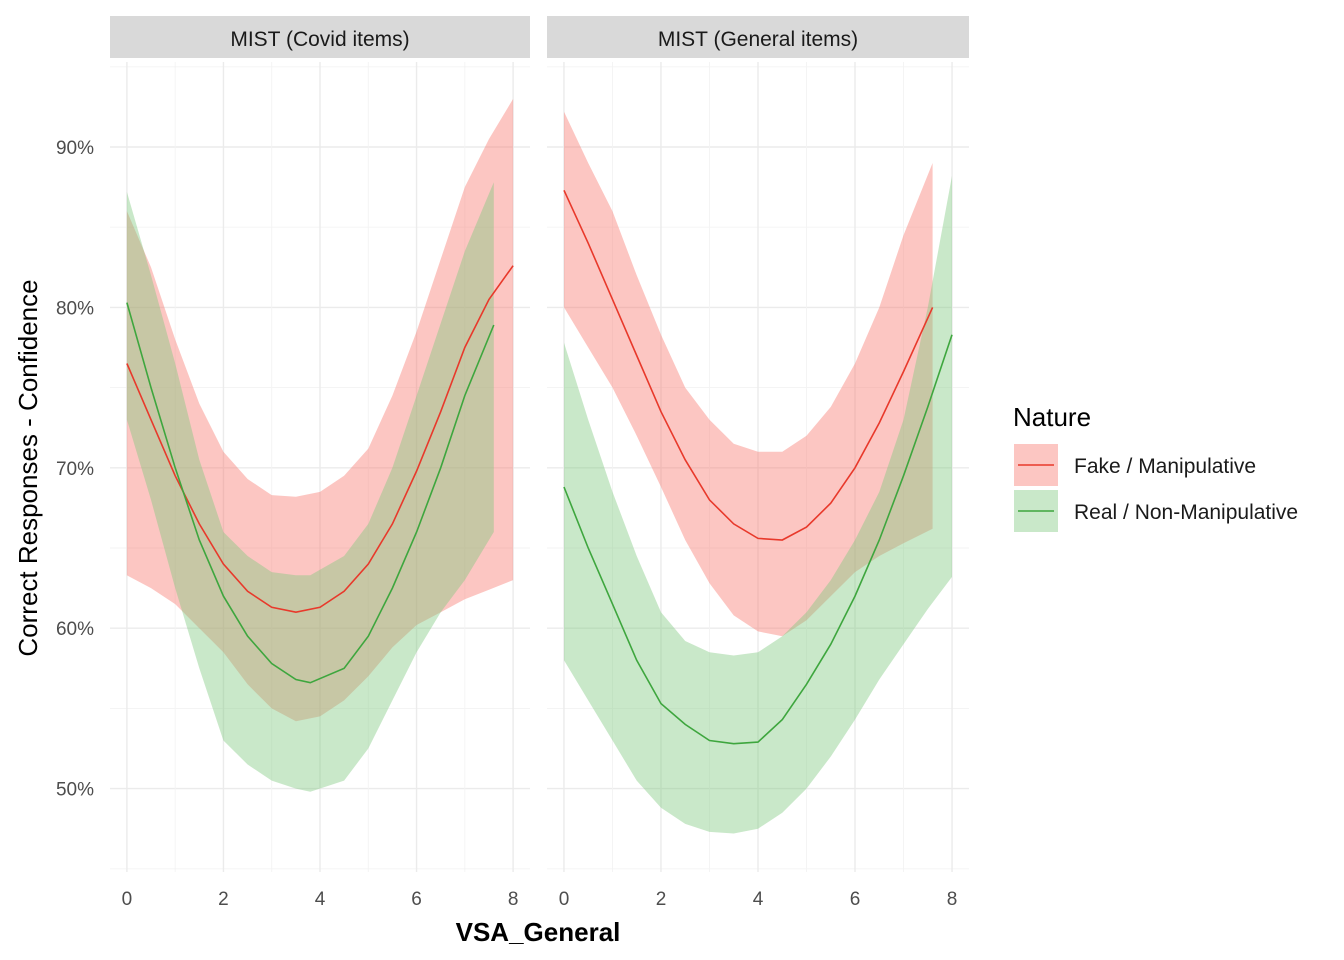  Describe the element at coordinates (75, 469) in the screenshot. I see `y-tick-label: 70%` at that location.